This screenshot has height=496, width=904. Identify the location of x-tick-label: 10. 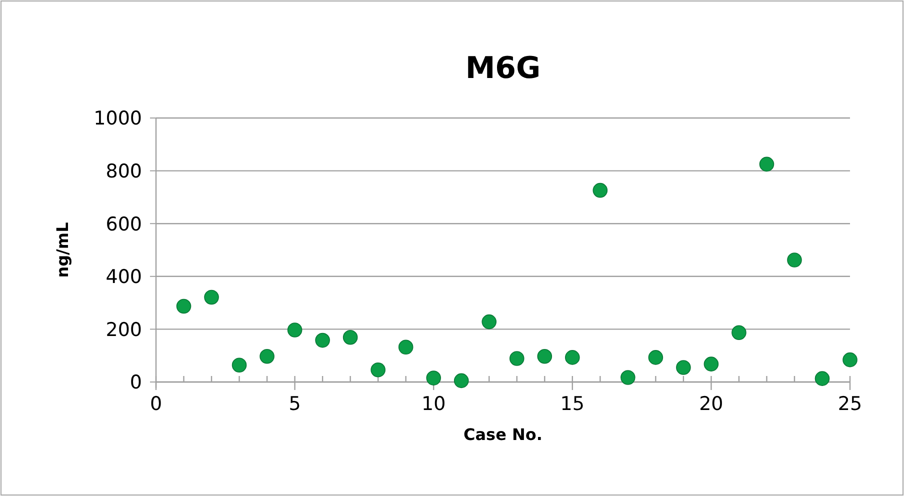
(434, 404).